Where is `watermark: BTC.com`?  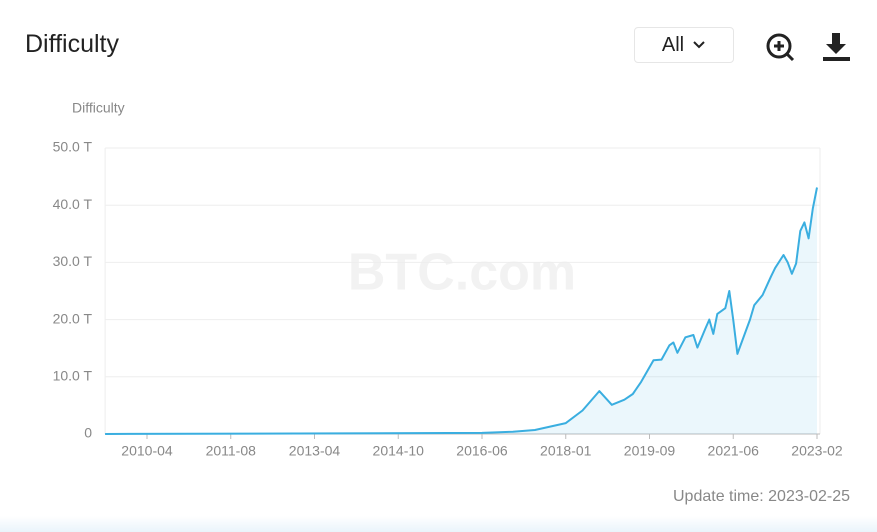 watermark: BTC.com is located at coordinates (462, 273).